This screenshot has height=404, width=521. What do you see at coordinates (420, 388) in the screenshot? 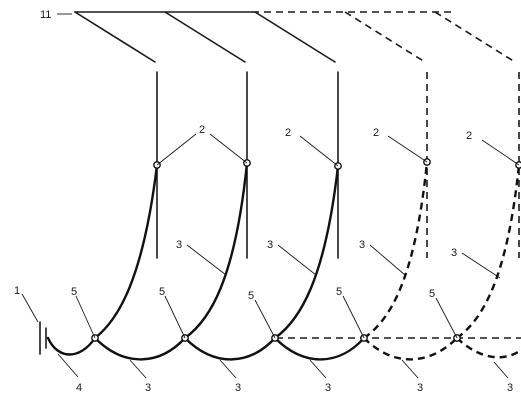
I see `label-3-bottom-4: 3` at bounding box center [420, 388].